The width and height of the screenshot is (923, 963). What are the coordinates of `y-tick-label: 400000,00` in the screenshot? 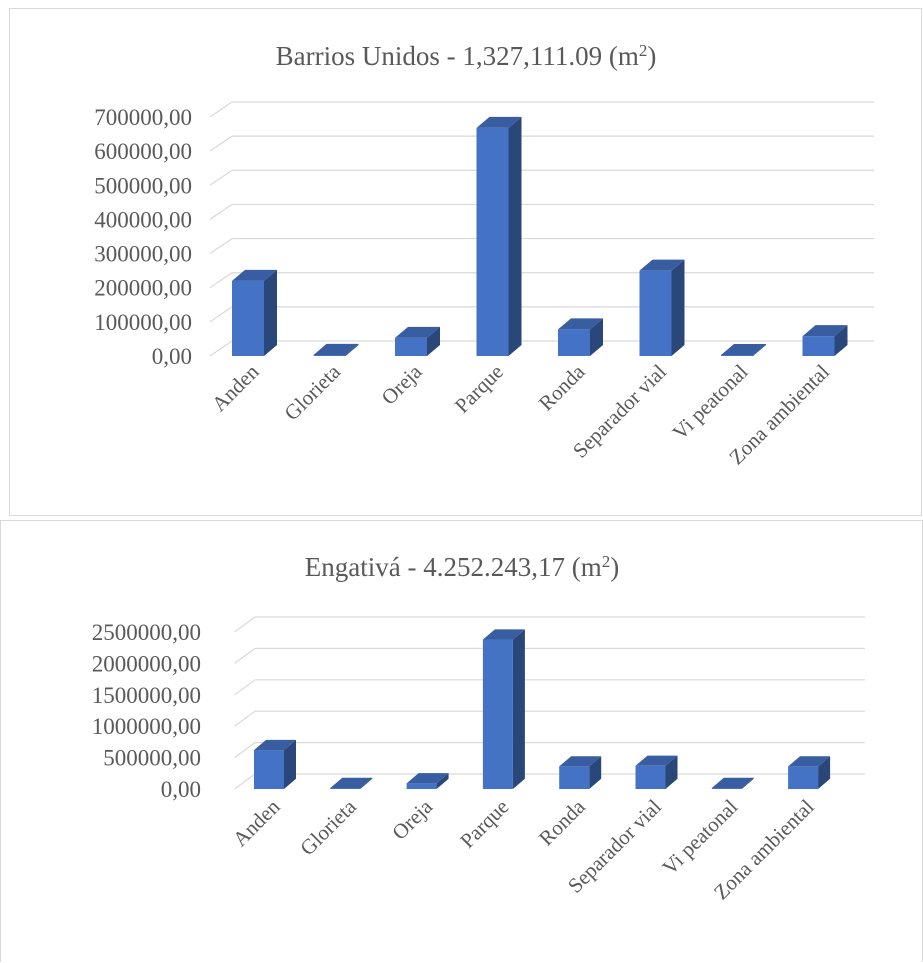 It's located at (143, 219).